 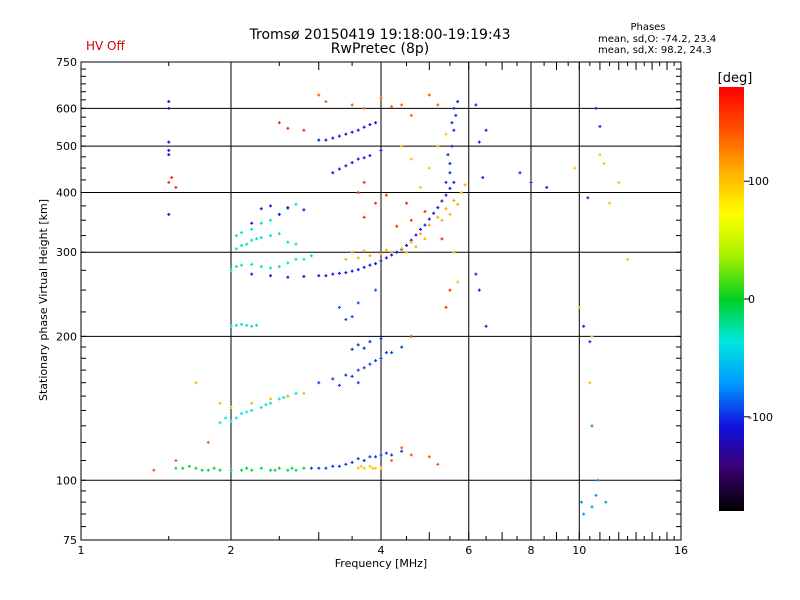 I want to click on chart-title: Tromsø 20150419 19:18:00-19:19:43, so click(x=380, y=35).